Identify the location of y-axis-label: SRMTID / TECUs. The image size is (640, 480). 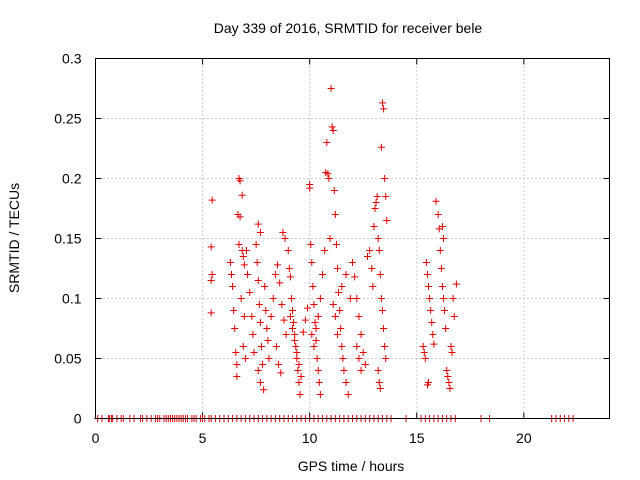
(14, 238).